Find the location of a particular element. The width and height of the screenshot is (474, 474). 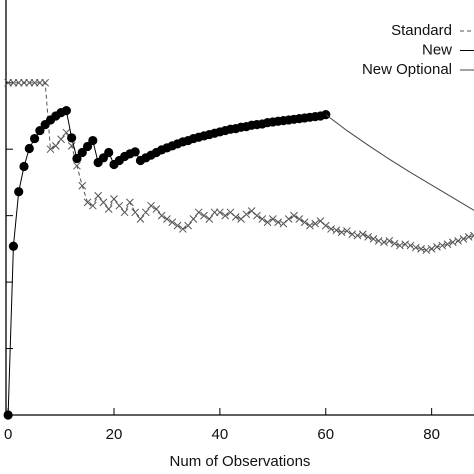

series-line is located at coordinates (399, 162).